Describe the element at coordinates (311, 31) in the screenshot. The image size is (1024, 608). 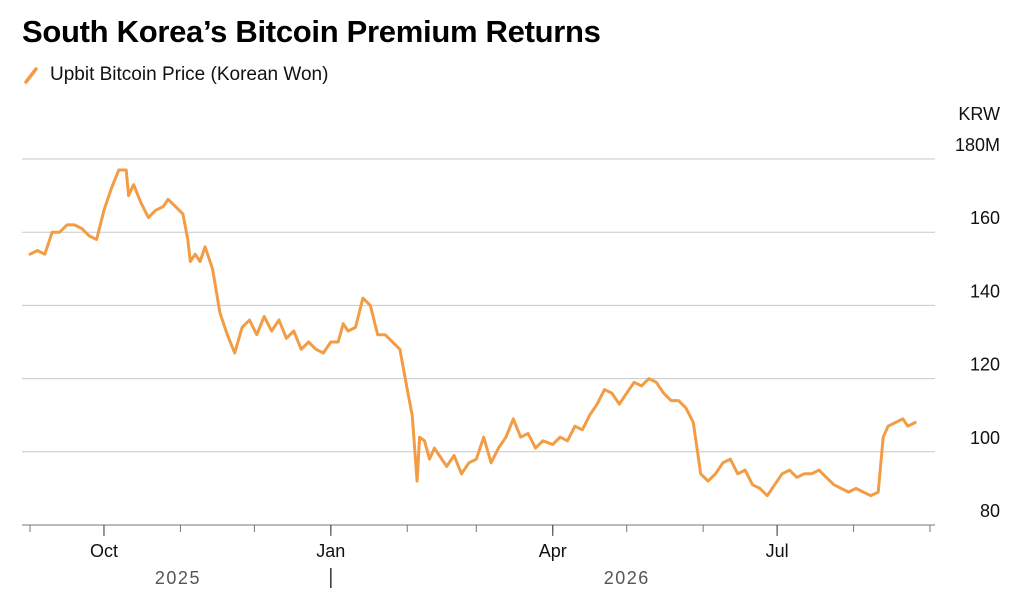
I see `chart-title: South Korea’s Bitcoin Premium Returns` at that location.